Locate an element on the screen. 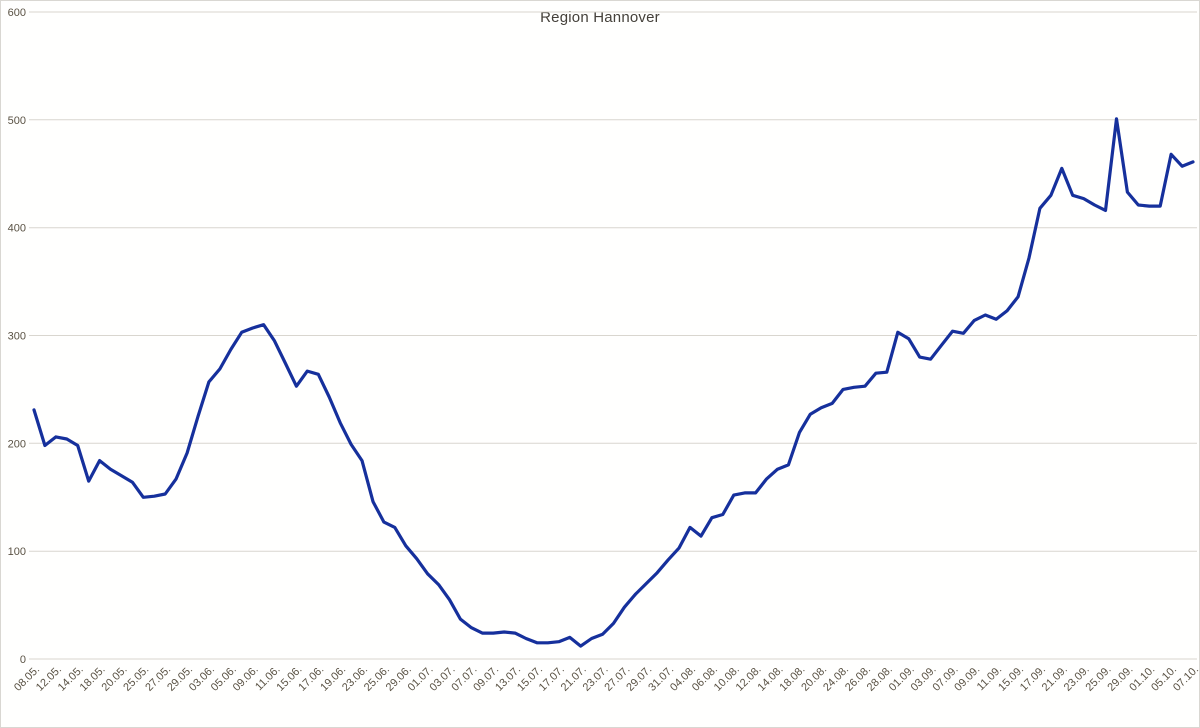  y-axis-tick-label: 300 is located at coordinates (17, 337).